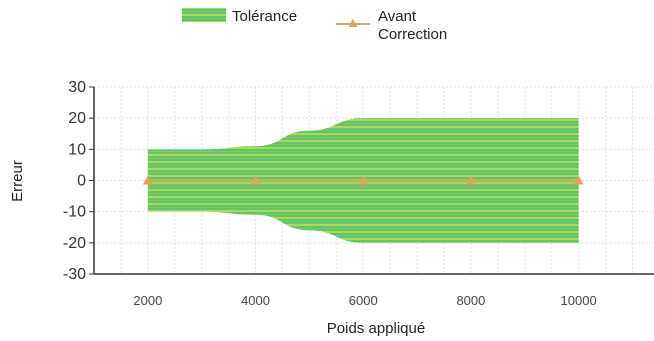 Image resolution: width=654 pixels, height=341 pixels. I want to click on legend-label-tolerance: Tolérance, so click(264, 16).